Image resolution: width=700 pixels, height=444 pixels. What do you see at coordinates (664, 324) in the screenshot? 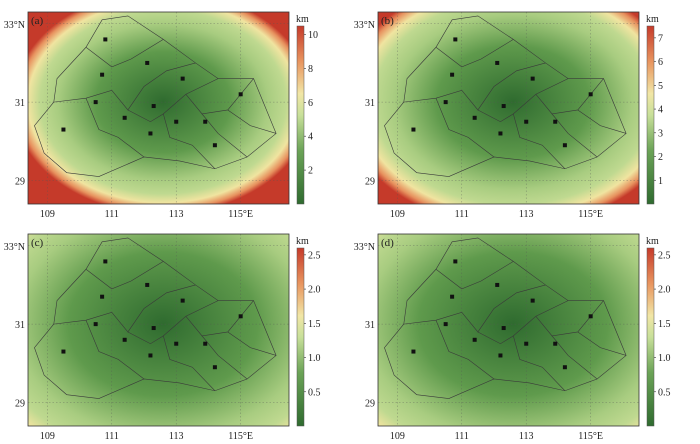
I see `colorbar-tick-label: 1.5` at bounding box center [664, 324].